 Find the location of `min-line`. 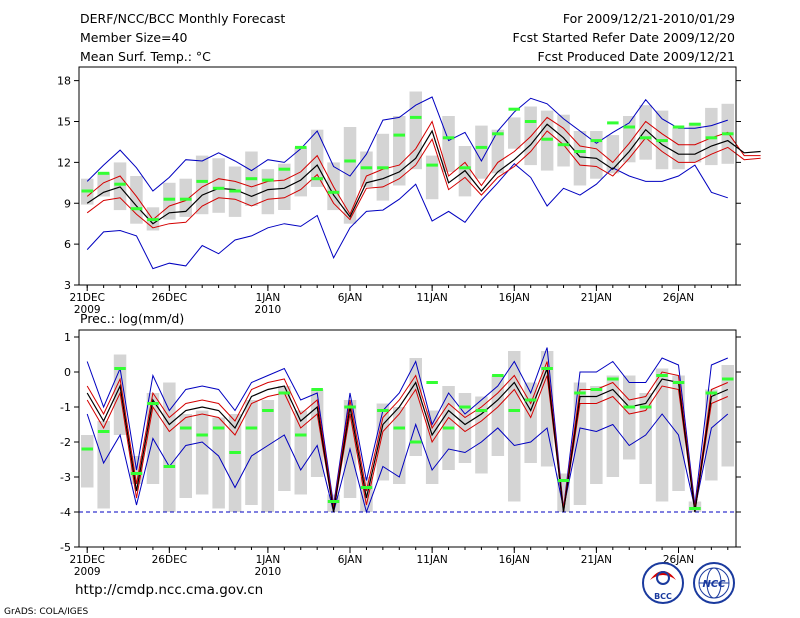

min-line is located at coordinates (407, 216).